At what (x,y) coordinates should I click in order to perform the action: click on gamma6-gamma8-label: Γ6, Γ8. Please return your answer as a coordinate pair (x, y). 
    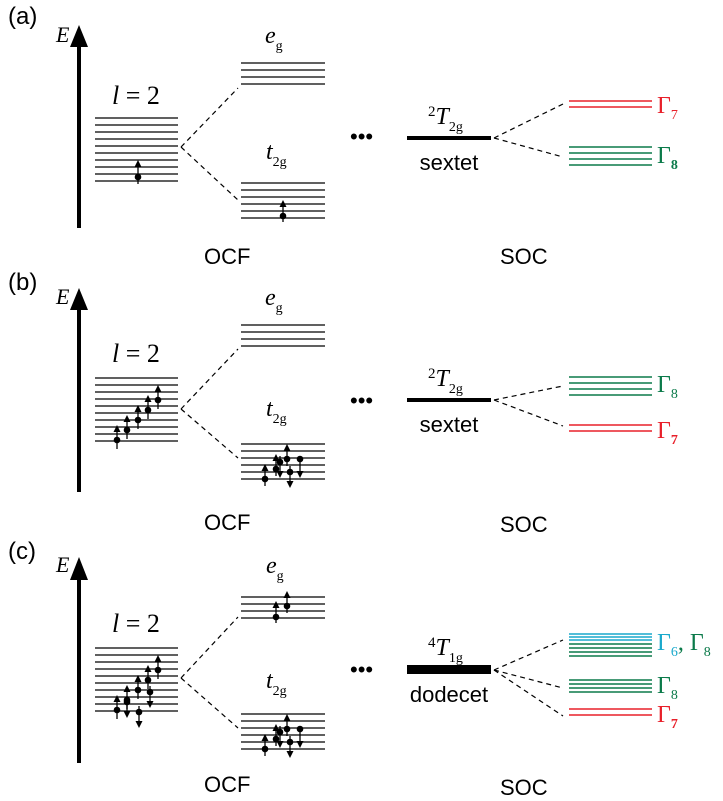
    Looking at the image, I should click on (684, 645).